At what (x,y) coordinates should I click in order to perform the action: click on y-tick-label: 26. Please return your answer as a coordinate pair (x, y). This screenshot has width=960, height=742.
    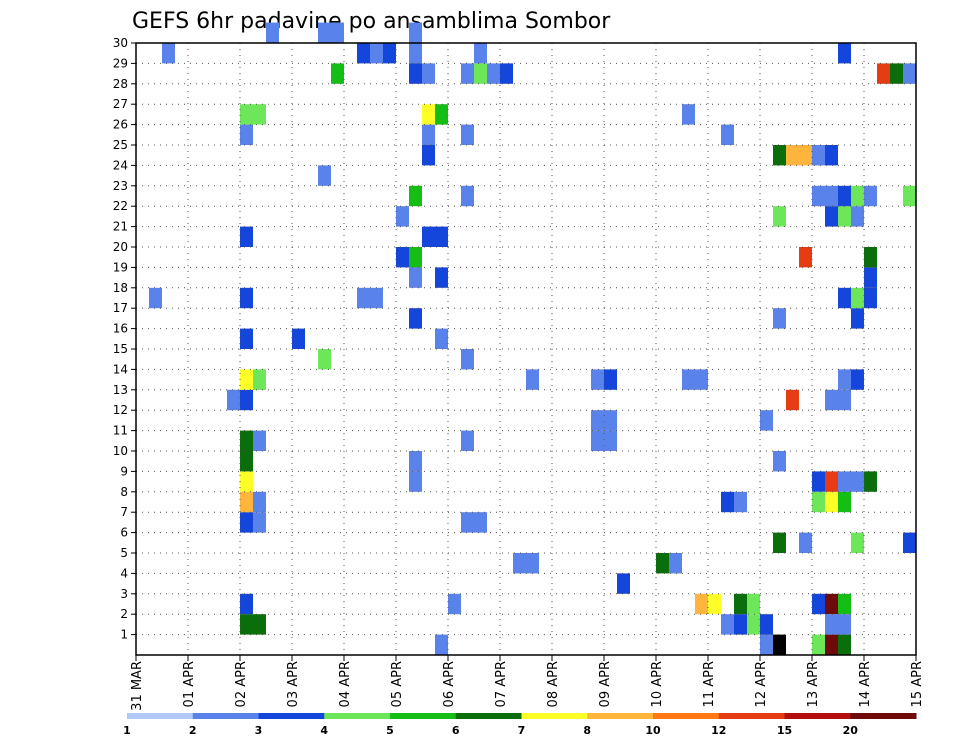
    Looking at the image, I should click on (120, 125).